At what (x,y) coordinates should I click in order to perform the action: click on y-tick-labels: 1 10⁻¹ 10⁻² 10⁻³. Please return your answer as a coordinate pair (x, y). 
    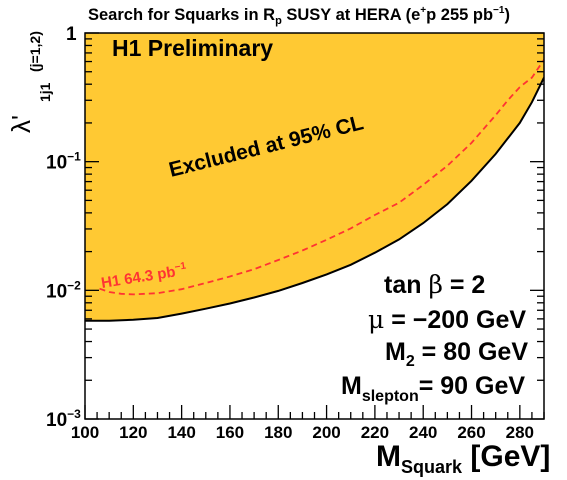
    Looking at the image, I should click on (63, 227).